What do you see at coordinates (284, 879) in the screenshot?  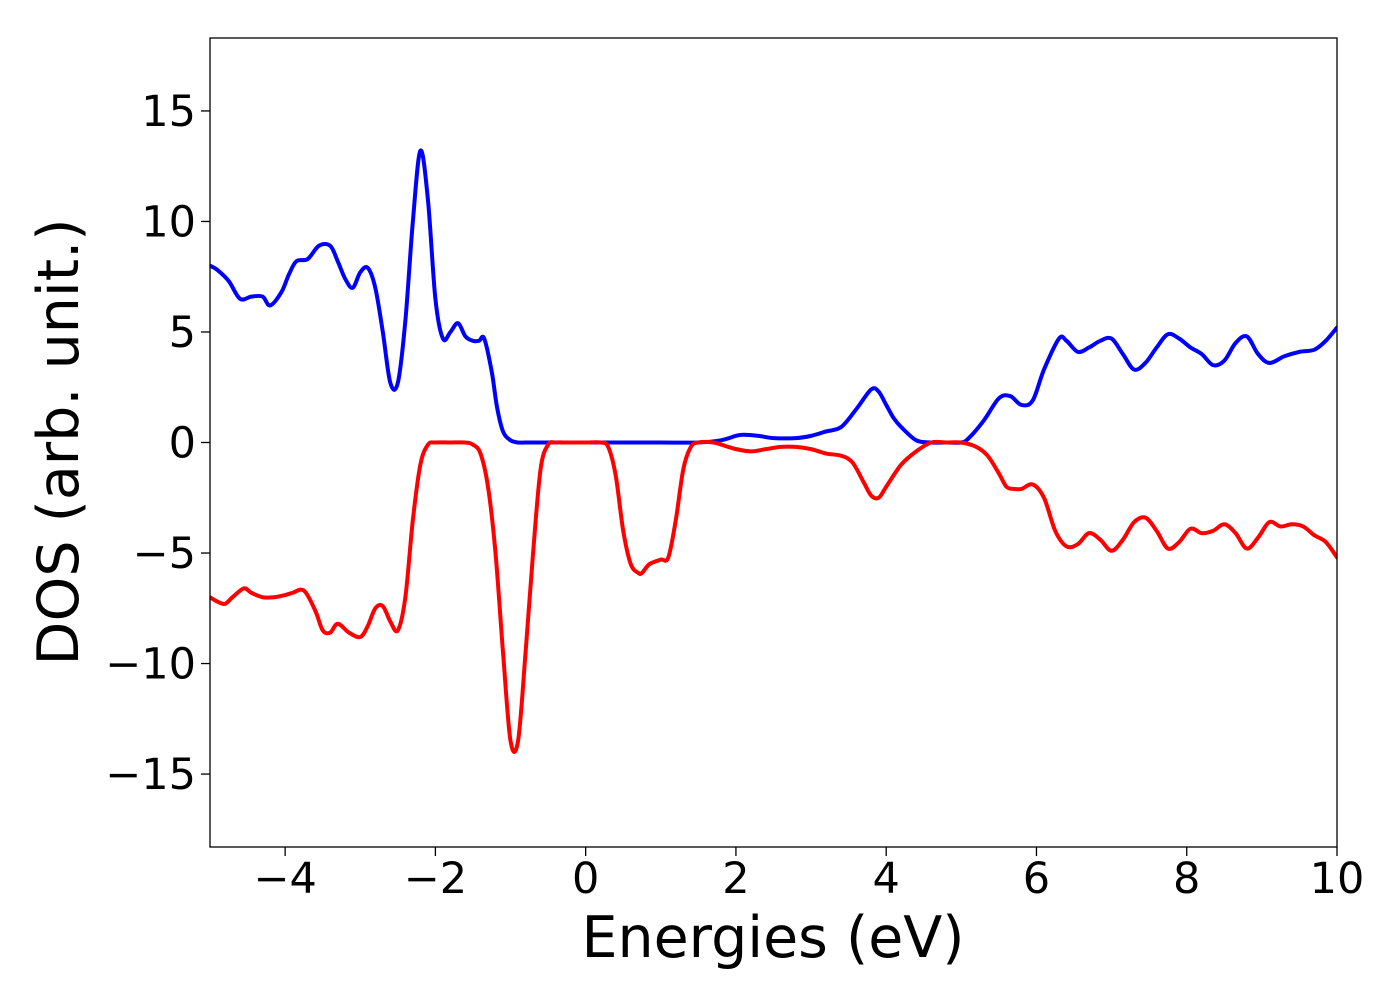 I see `x-tick-label: −4` at bounding box center [284, 879].